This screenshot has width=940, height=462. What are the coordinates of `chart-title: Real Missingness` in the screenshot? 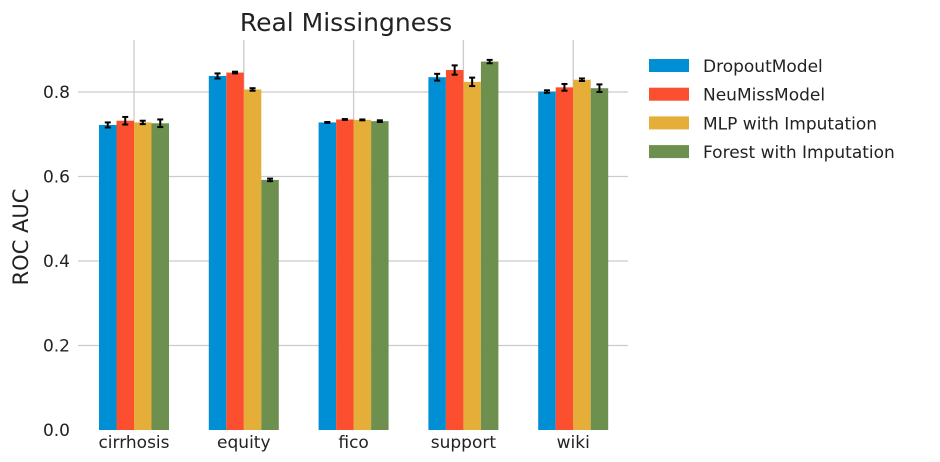 It's located at (346, 22).